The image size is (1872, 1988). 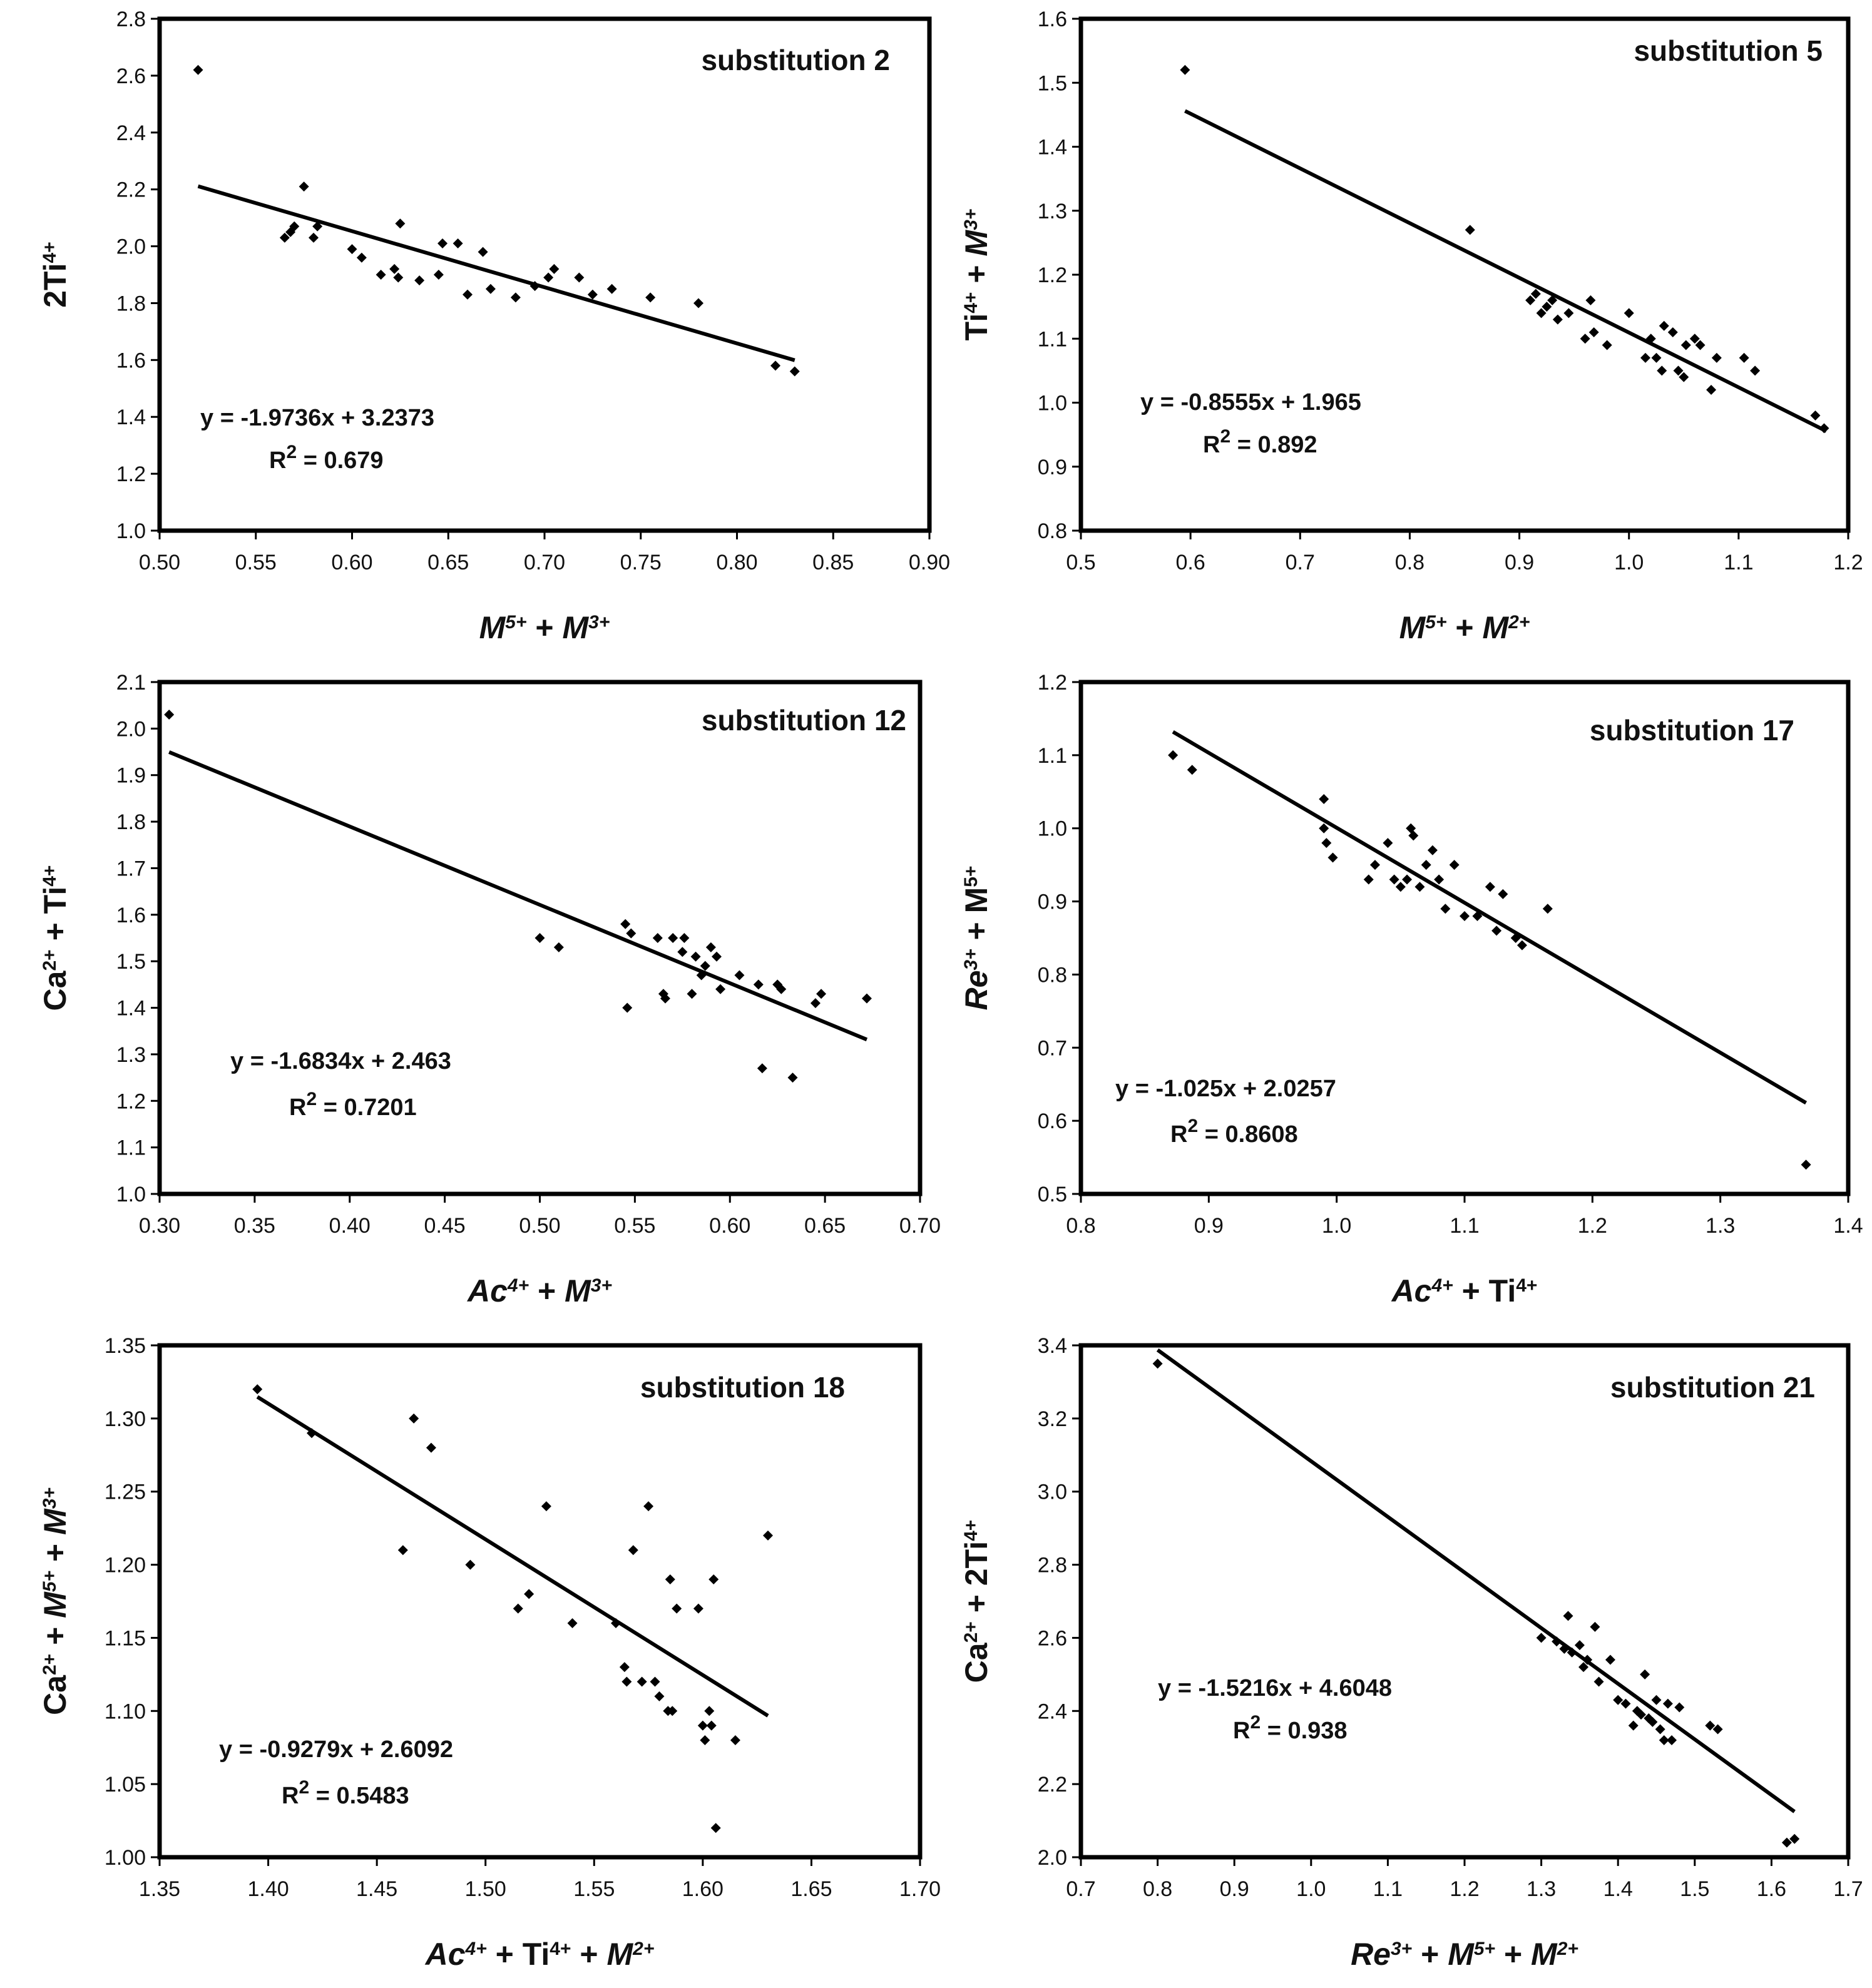 What do you see at coordinates (1301, 562) in the screenshot?
I see `x-tick-label: 0.7` at bounding box center [1301, 562].